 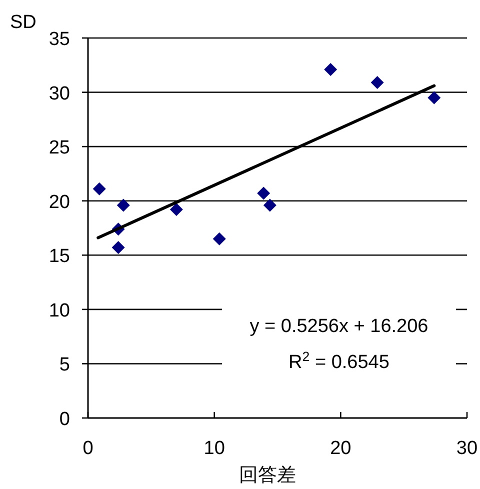 I want to click on y-tick-label: 35, so click(x=59, y=39).